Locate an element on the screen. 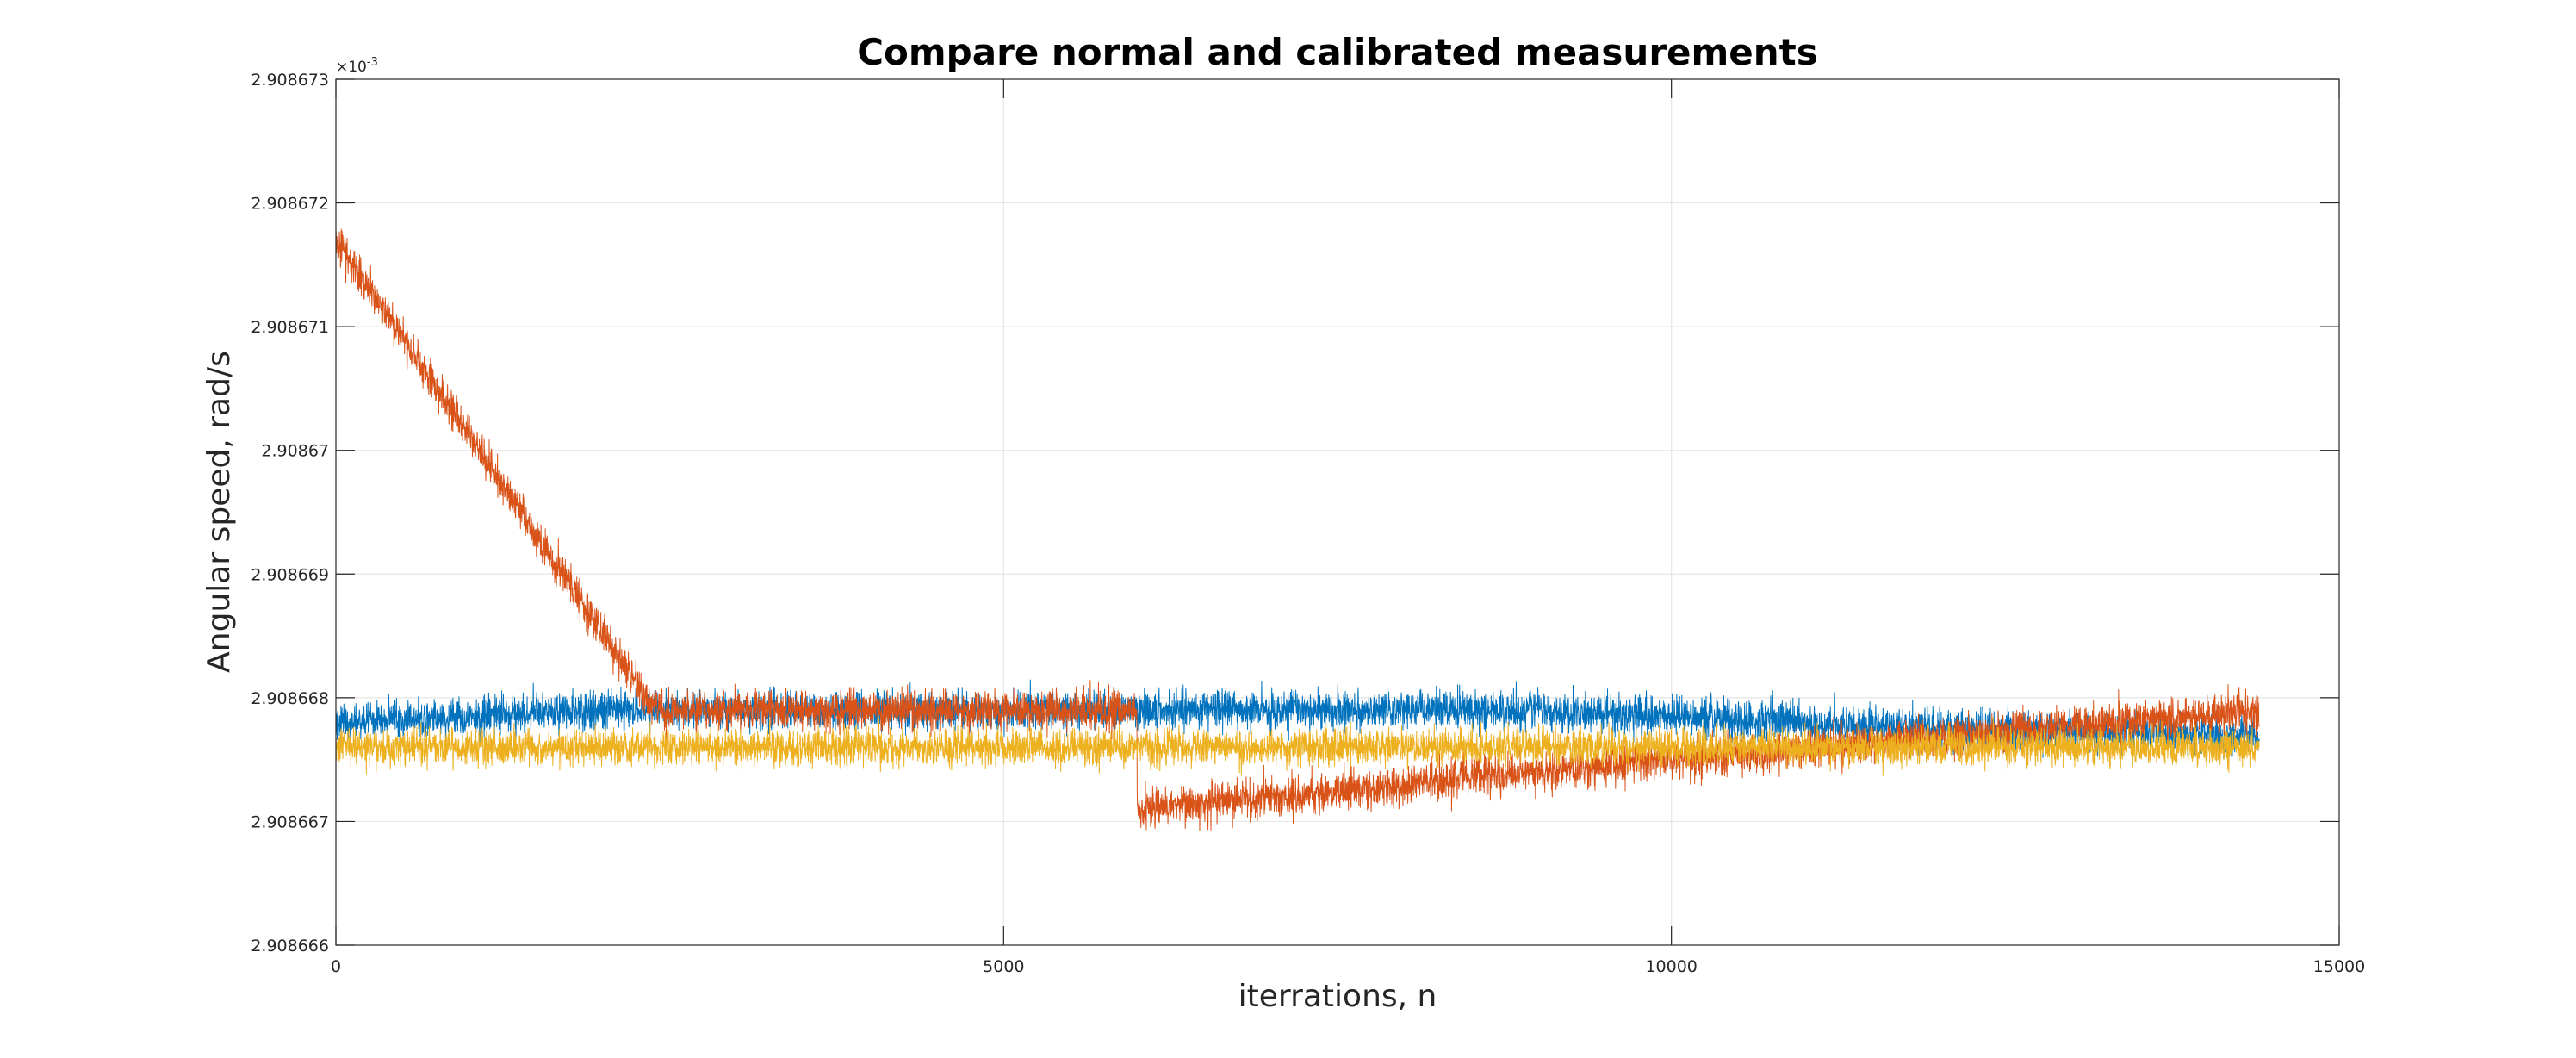  x-tick-label: 5000 is located at coordinates (1003, 967).